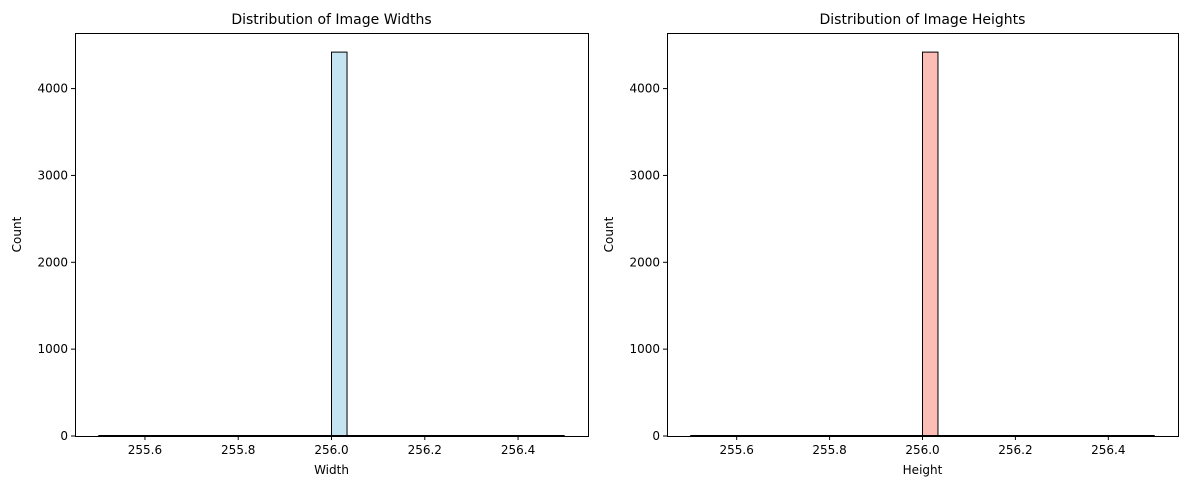  I want to click on chart-title: Distribution of Image Widths, so click(331, 20).